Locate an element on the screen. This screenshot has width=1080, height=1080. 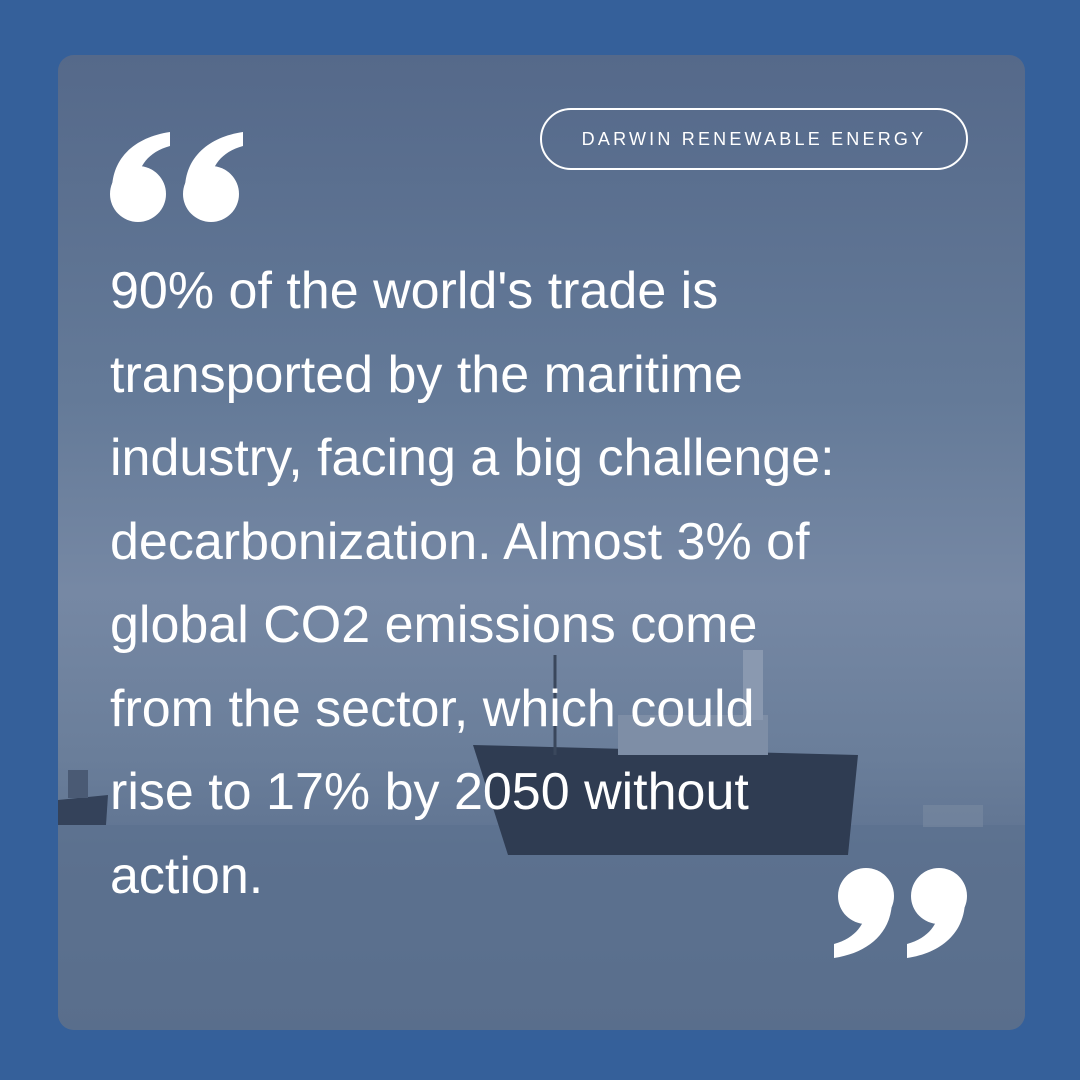
brand-badge: DARWIN RENEWABLE ENERGY is located at coordinates (754, 139).